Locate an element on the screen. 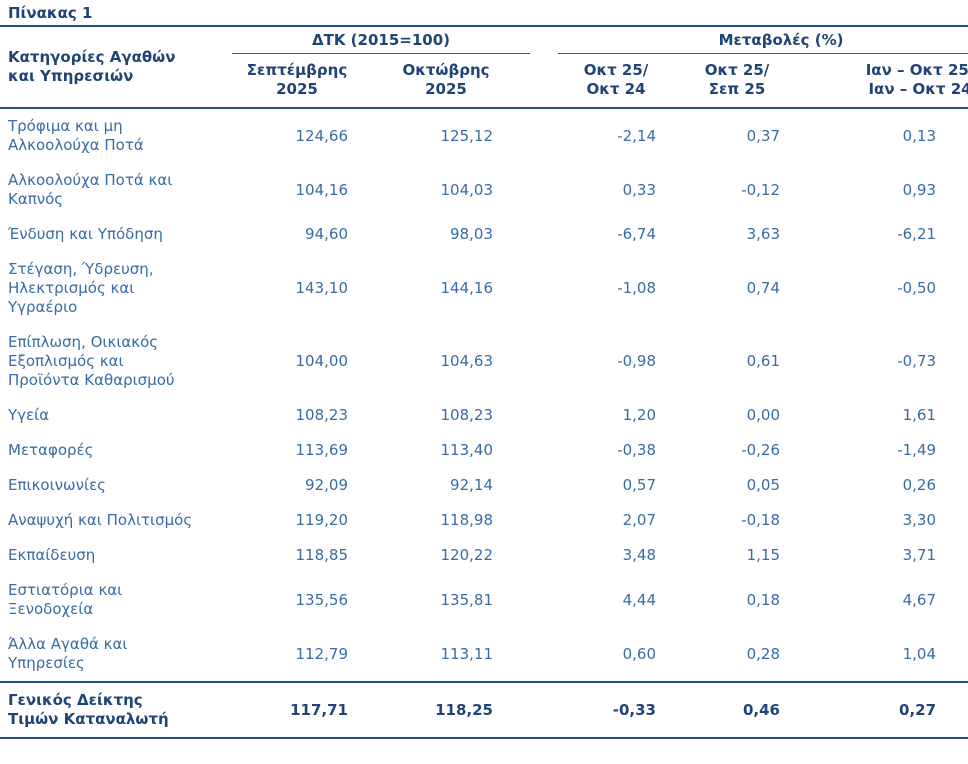 The image size is (968, 764). column-header-oct25-sep25: Οκτ 25/ Σεπ 25 is located at coordinates (737, 81).